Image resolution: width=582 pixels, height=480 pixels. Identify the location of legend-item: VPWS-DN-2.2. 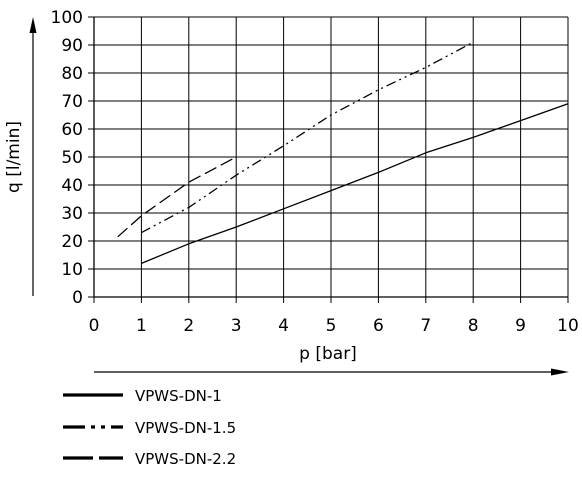
(149, 459).